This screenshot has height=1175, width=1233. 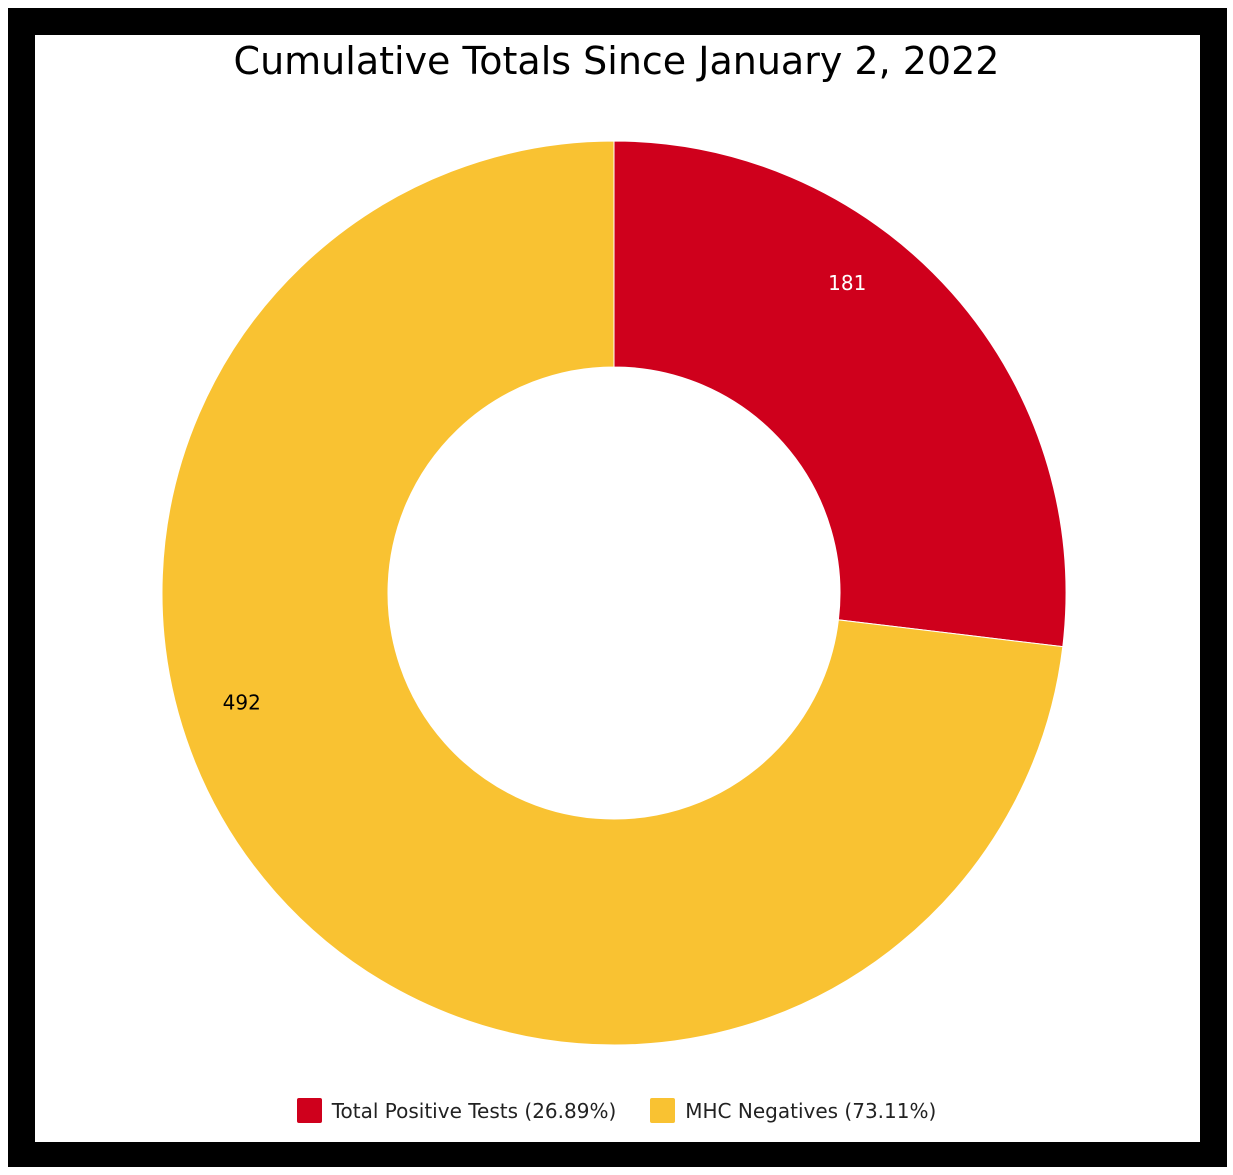 I want to click on legend-item-positive: Total Positive Tests (26.89%), so click(x=456, y=1110).